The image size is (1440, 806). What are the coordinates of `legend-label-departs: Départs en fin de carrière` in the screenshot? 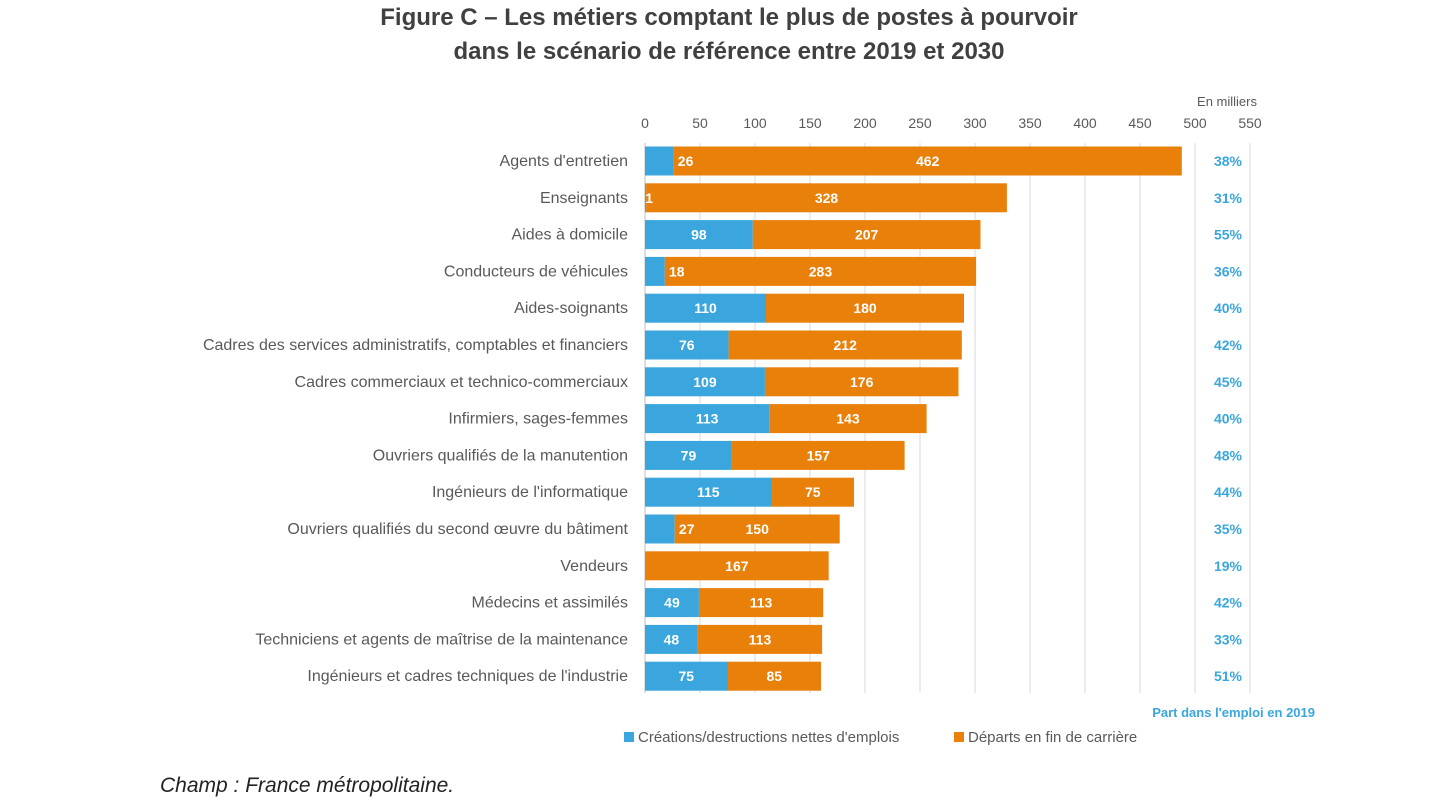 It's located at (1052, 737).